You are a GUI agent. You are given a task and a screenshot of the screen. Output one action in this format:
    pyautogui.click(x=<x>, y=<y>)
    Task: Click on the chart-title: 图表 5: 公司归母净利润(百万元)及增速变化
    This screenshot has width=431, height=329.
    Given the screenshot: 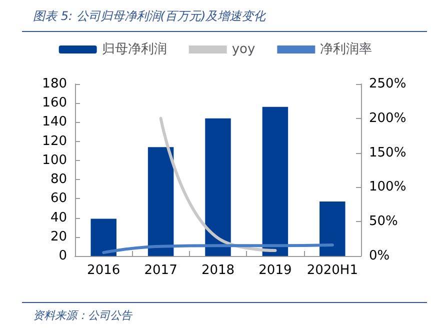 What is the action you would take?
    pyautogui.click(x=149, y=16)
    